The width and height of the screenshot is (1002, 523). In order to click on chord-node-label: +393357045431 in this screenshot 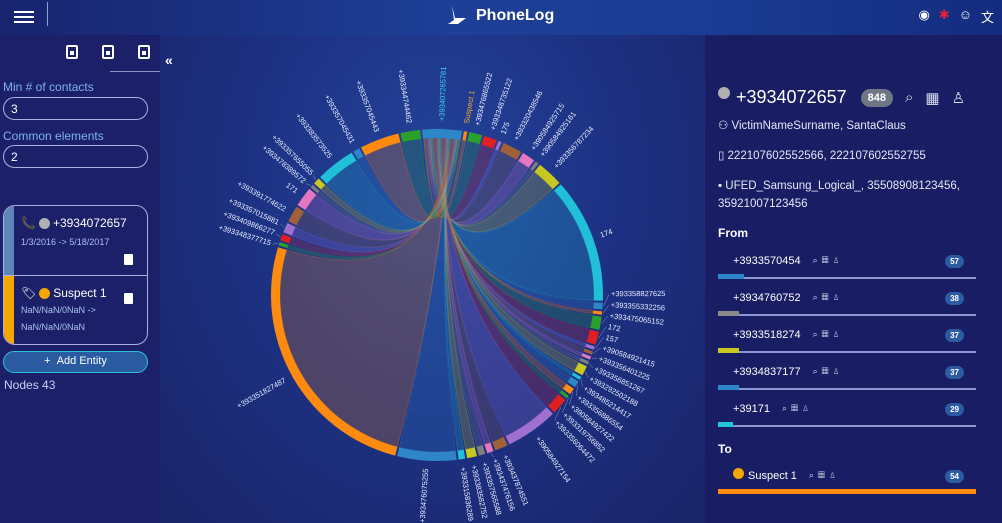, I will do `click(339, 119)`.